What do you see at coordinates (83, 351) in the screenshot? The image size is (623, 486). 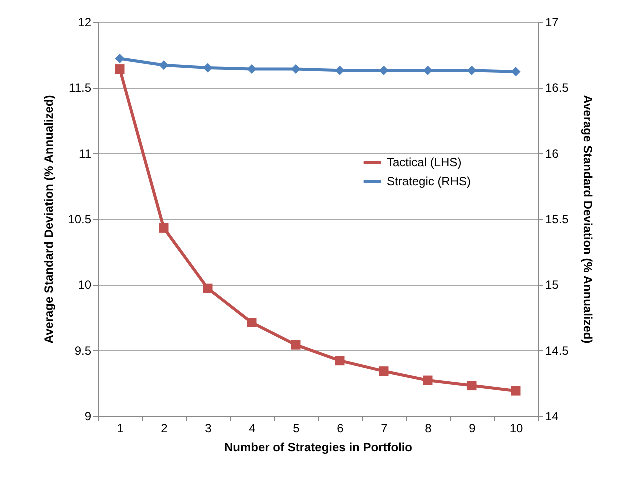 I see `y-tick-label: 9.5` at bounding box center [83, 351].